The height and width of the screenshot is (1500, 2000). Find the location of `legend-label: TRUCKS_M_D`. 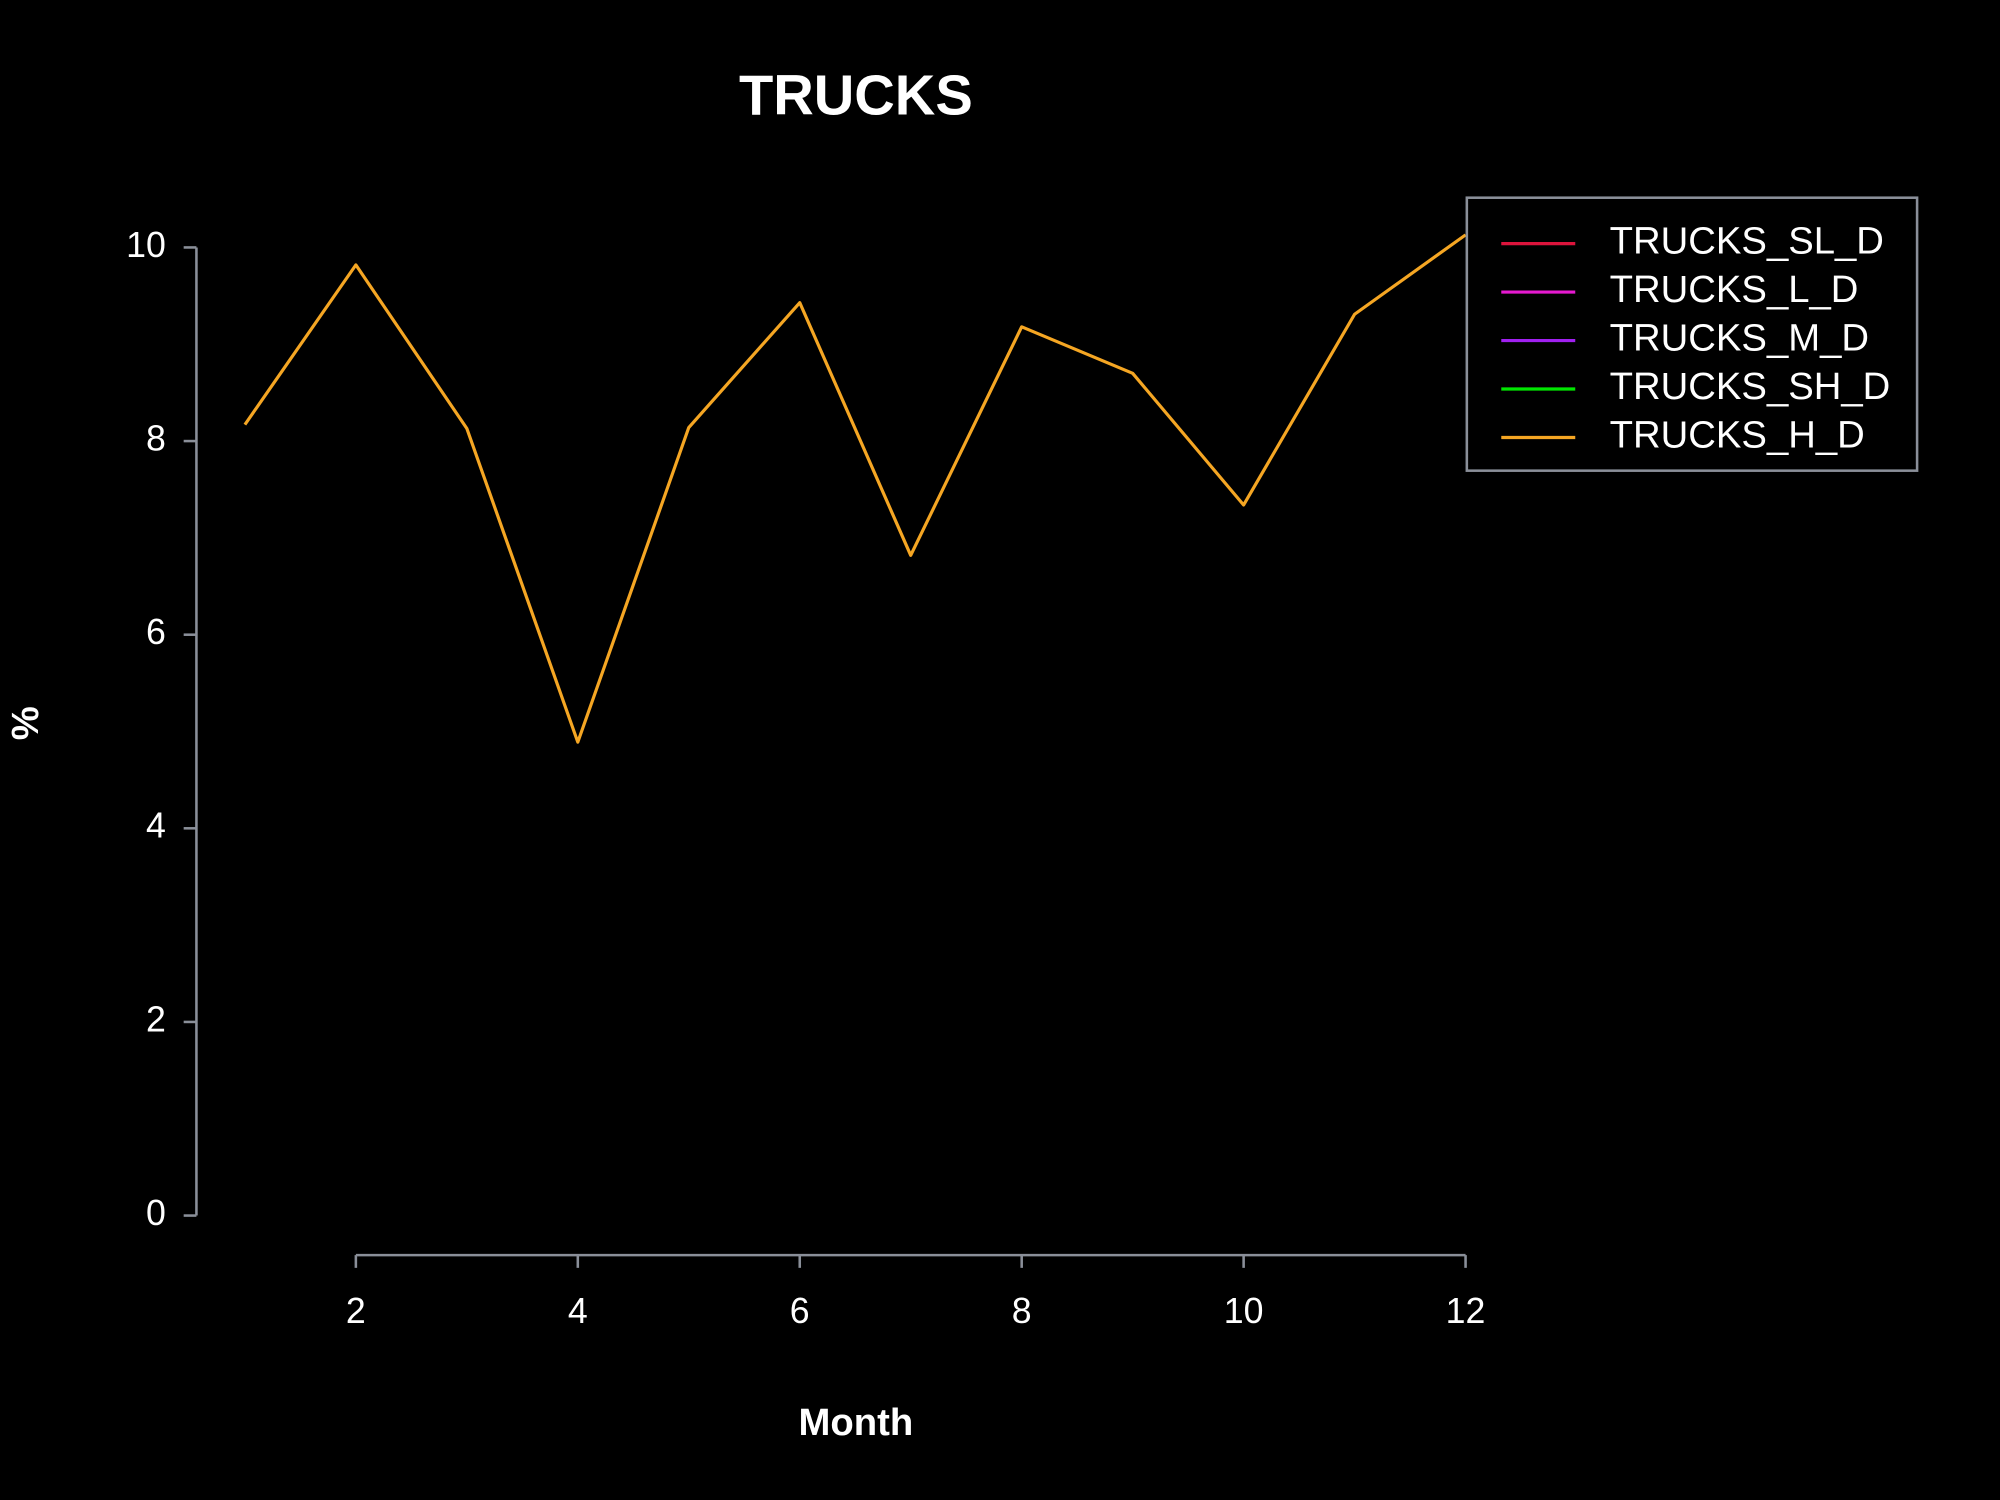

legend-label: TRUCKS_M_D is located at coordinates (1739, 338).